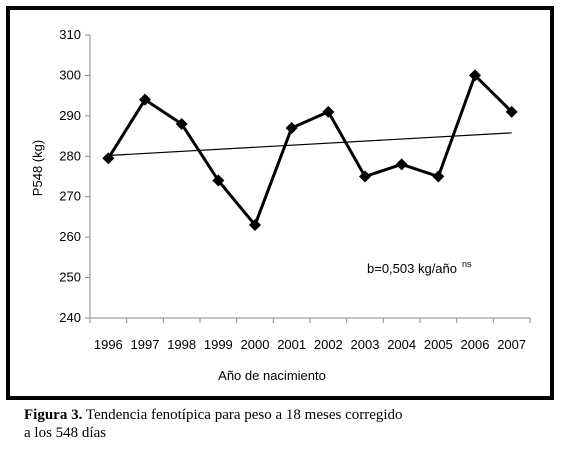 This screenshot has width=563, height=455. What do you see at coordinates (145, 344) in the screenshot?
I see `x-tick-label: 1997` at bounding box center [145, 344].